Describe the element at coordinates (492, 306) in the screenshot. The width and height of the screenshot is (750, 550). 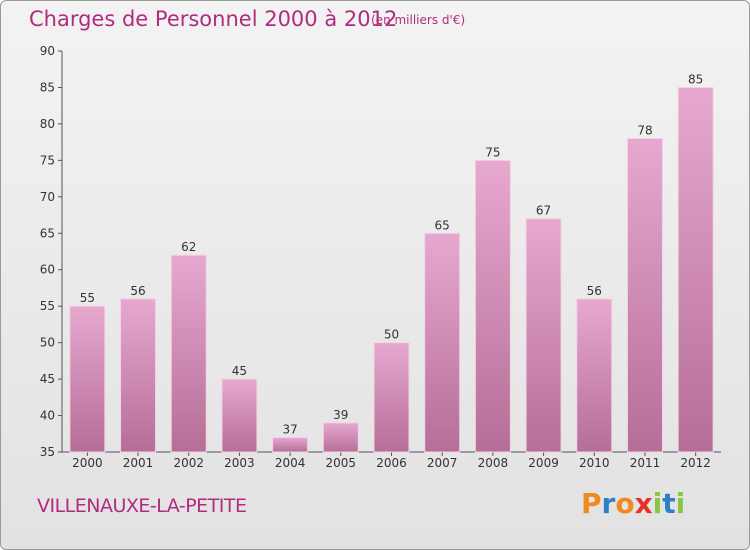
I see `bar-2008` at that location.